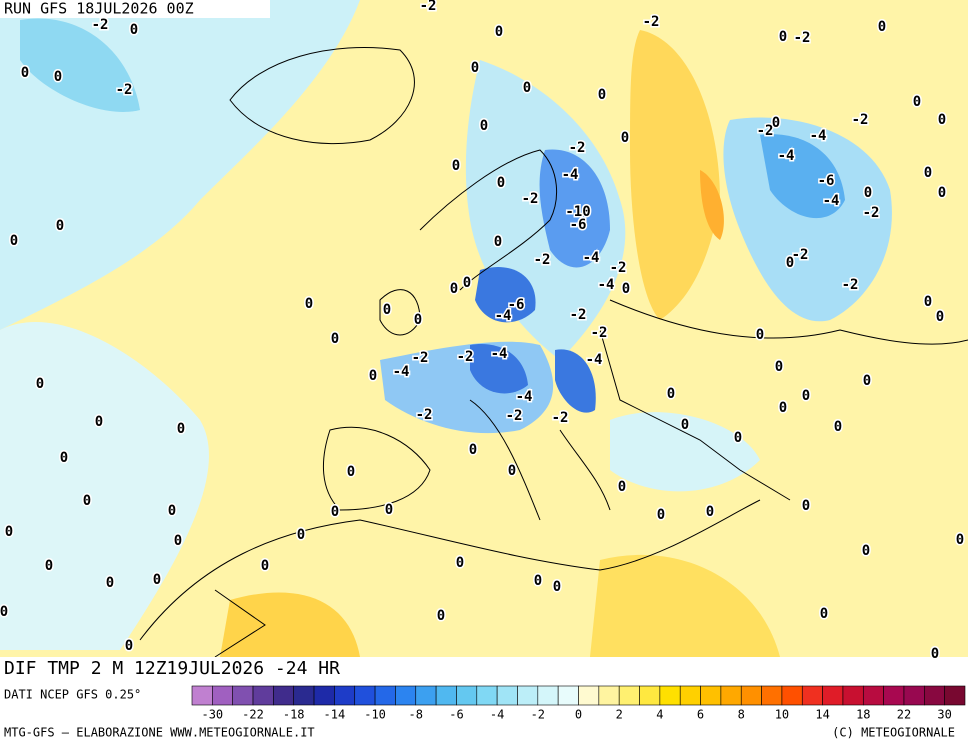  Describe the element at coordinates (619, 715) in the screenshot. I see `colorbar-tick-label: 2` at that location.